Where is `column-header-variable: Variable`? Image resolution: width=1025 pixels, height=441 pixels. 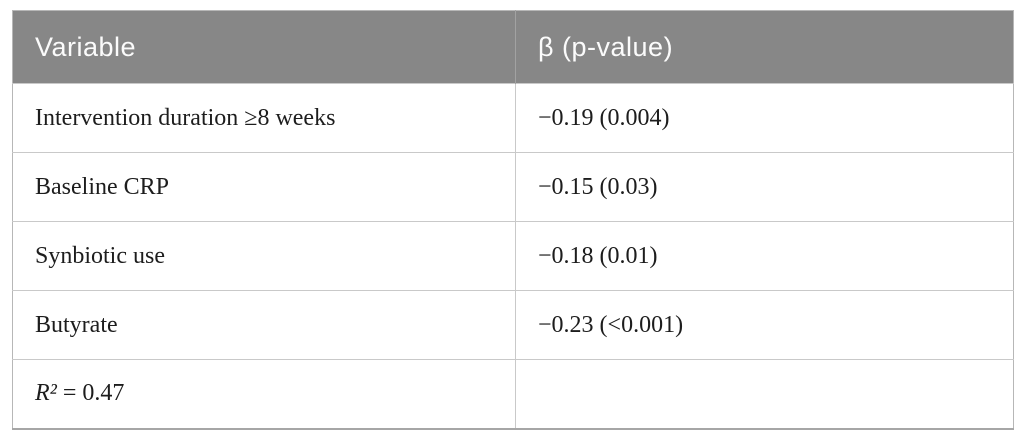
column-header-variable: Variable is located at coordinates (264, 47).